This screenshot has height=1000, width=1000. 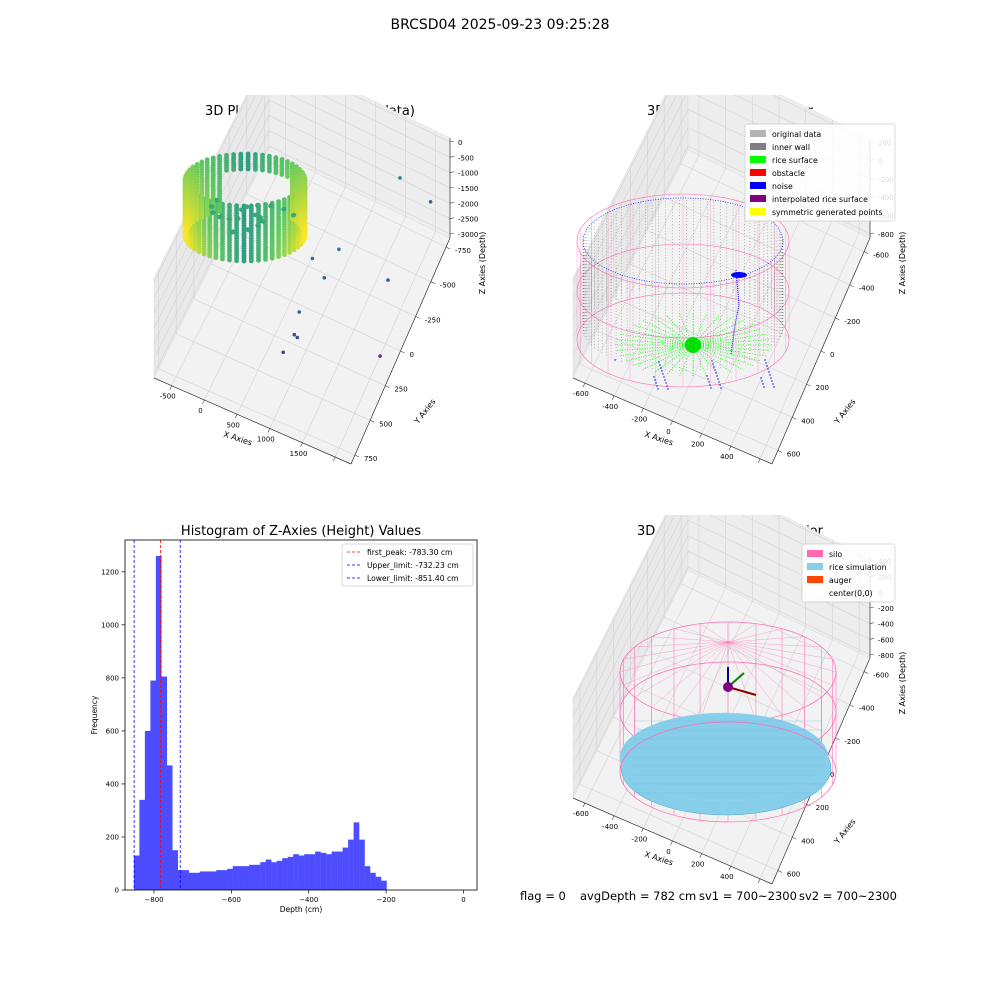 I want to click on y-tick-label: -400, so click(x=867, y=289).